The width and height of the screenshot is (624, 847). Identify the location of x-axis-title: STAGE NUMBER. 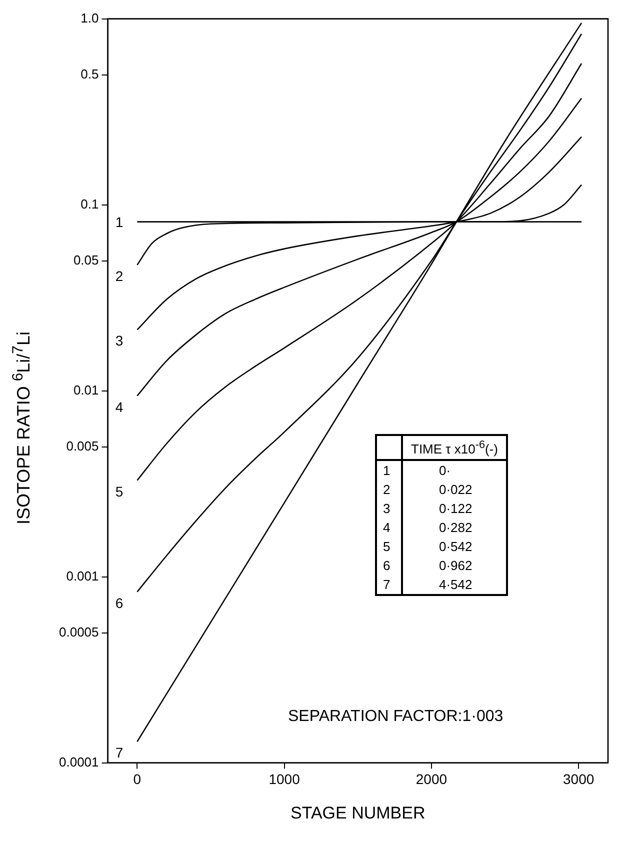
(358, 812).